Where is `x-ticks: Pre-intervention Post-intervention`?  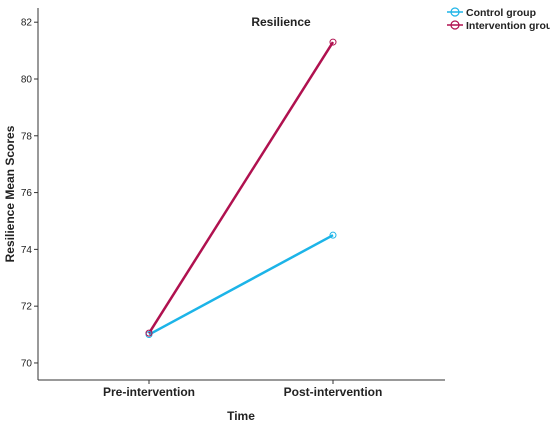 x-ticks: Pre-intervention Post-intervention is located at coordinates (242, 389).